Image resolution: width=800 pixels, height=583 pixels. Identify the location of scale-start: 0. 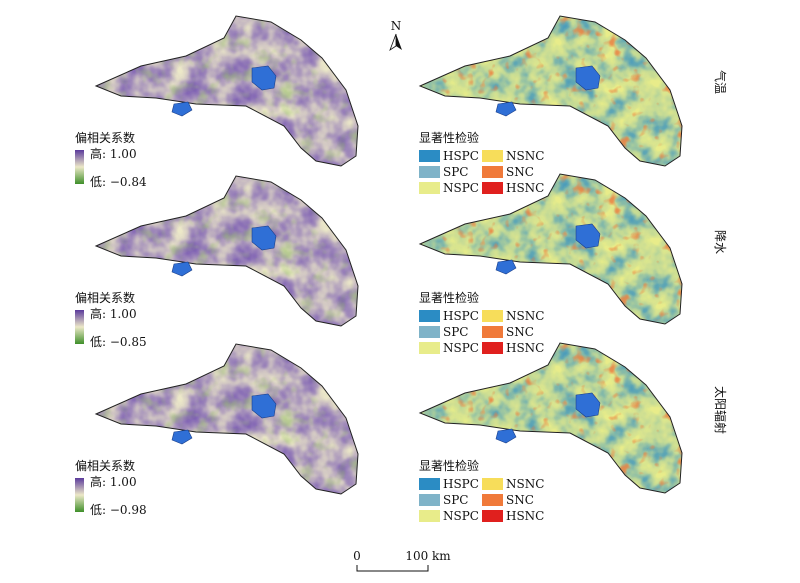
(357, 556).